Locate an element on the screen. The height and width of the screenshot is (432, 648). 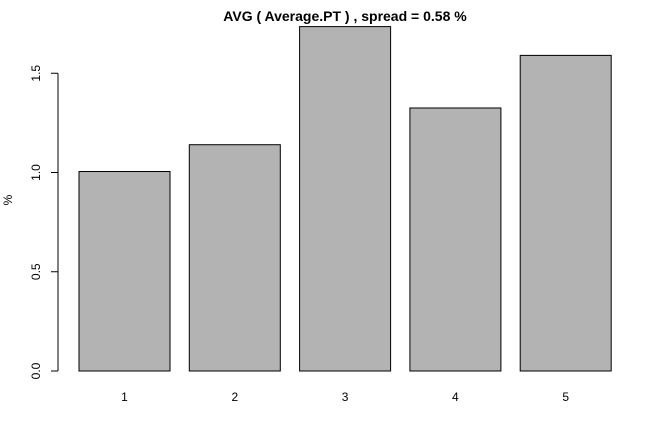
x-tick-labels: 1 2 3 4 5 is located at coordinates (345, 397).